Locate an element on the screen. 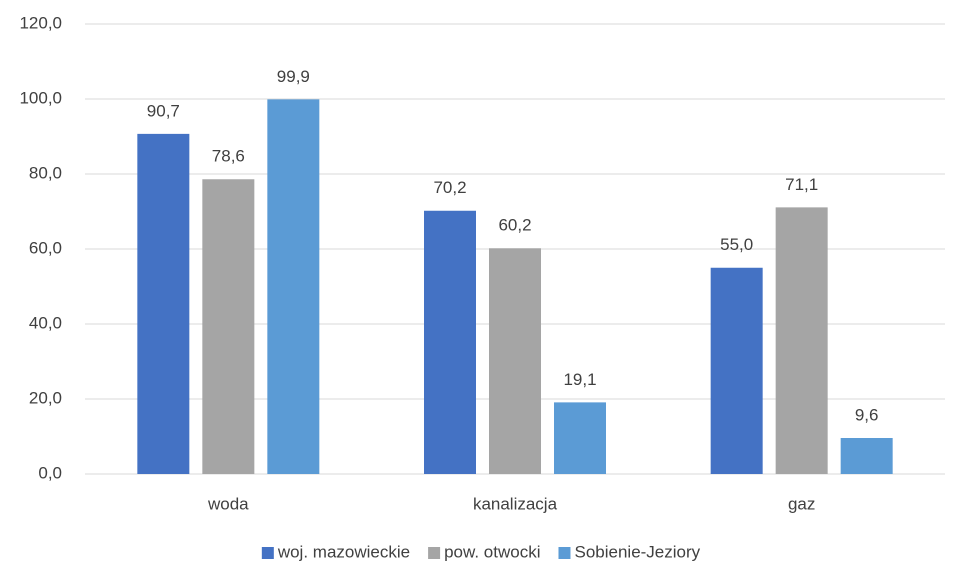 This screenshot has width=962, height=573. data-label: 55,0 is located at coordinates (736, 244).